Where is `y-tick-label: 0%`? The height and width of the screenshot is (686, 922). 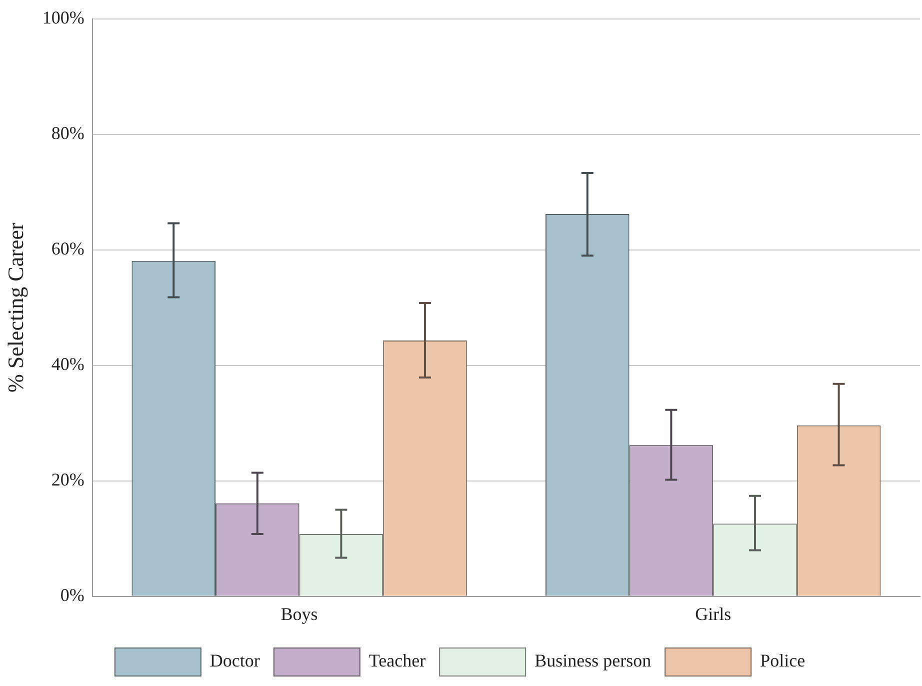 y-tick-label: 0% is located at coordinates (72, 595).